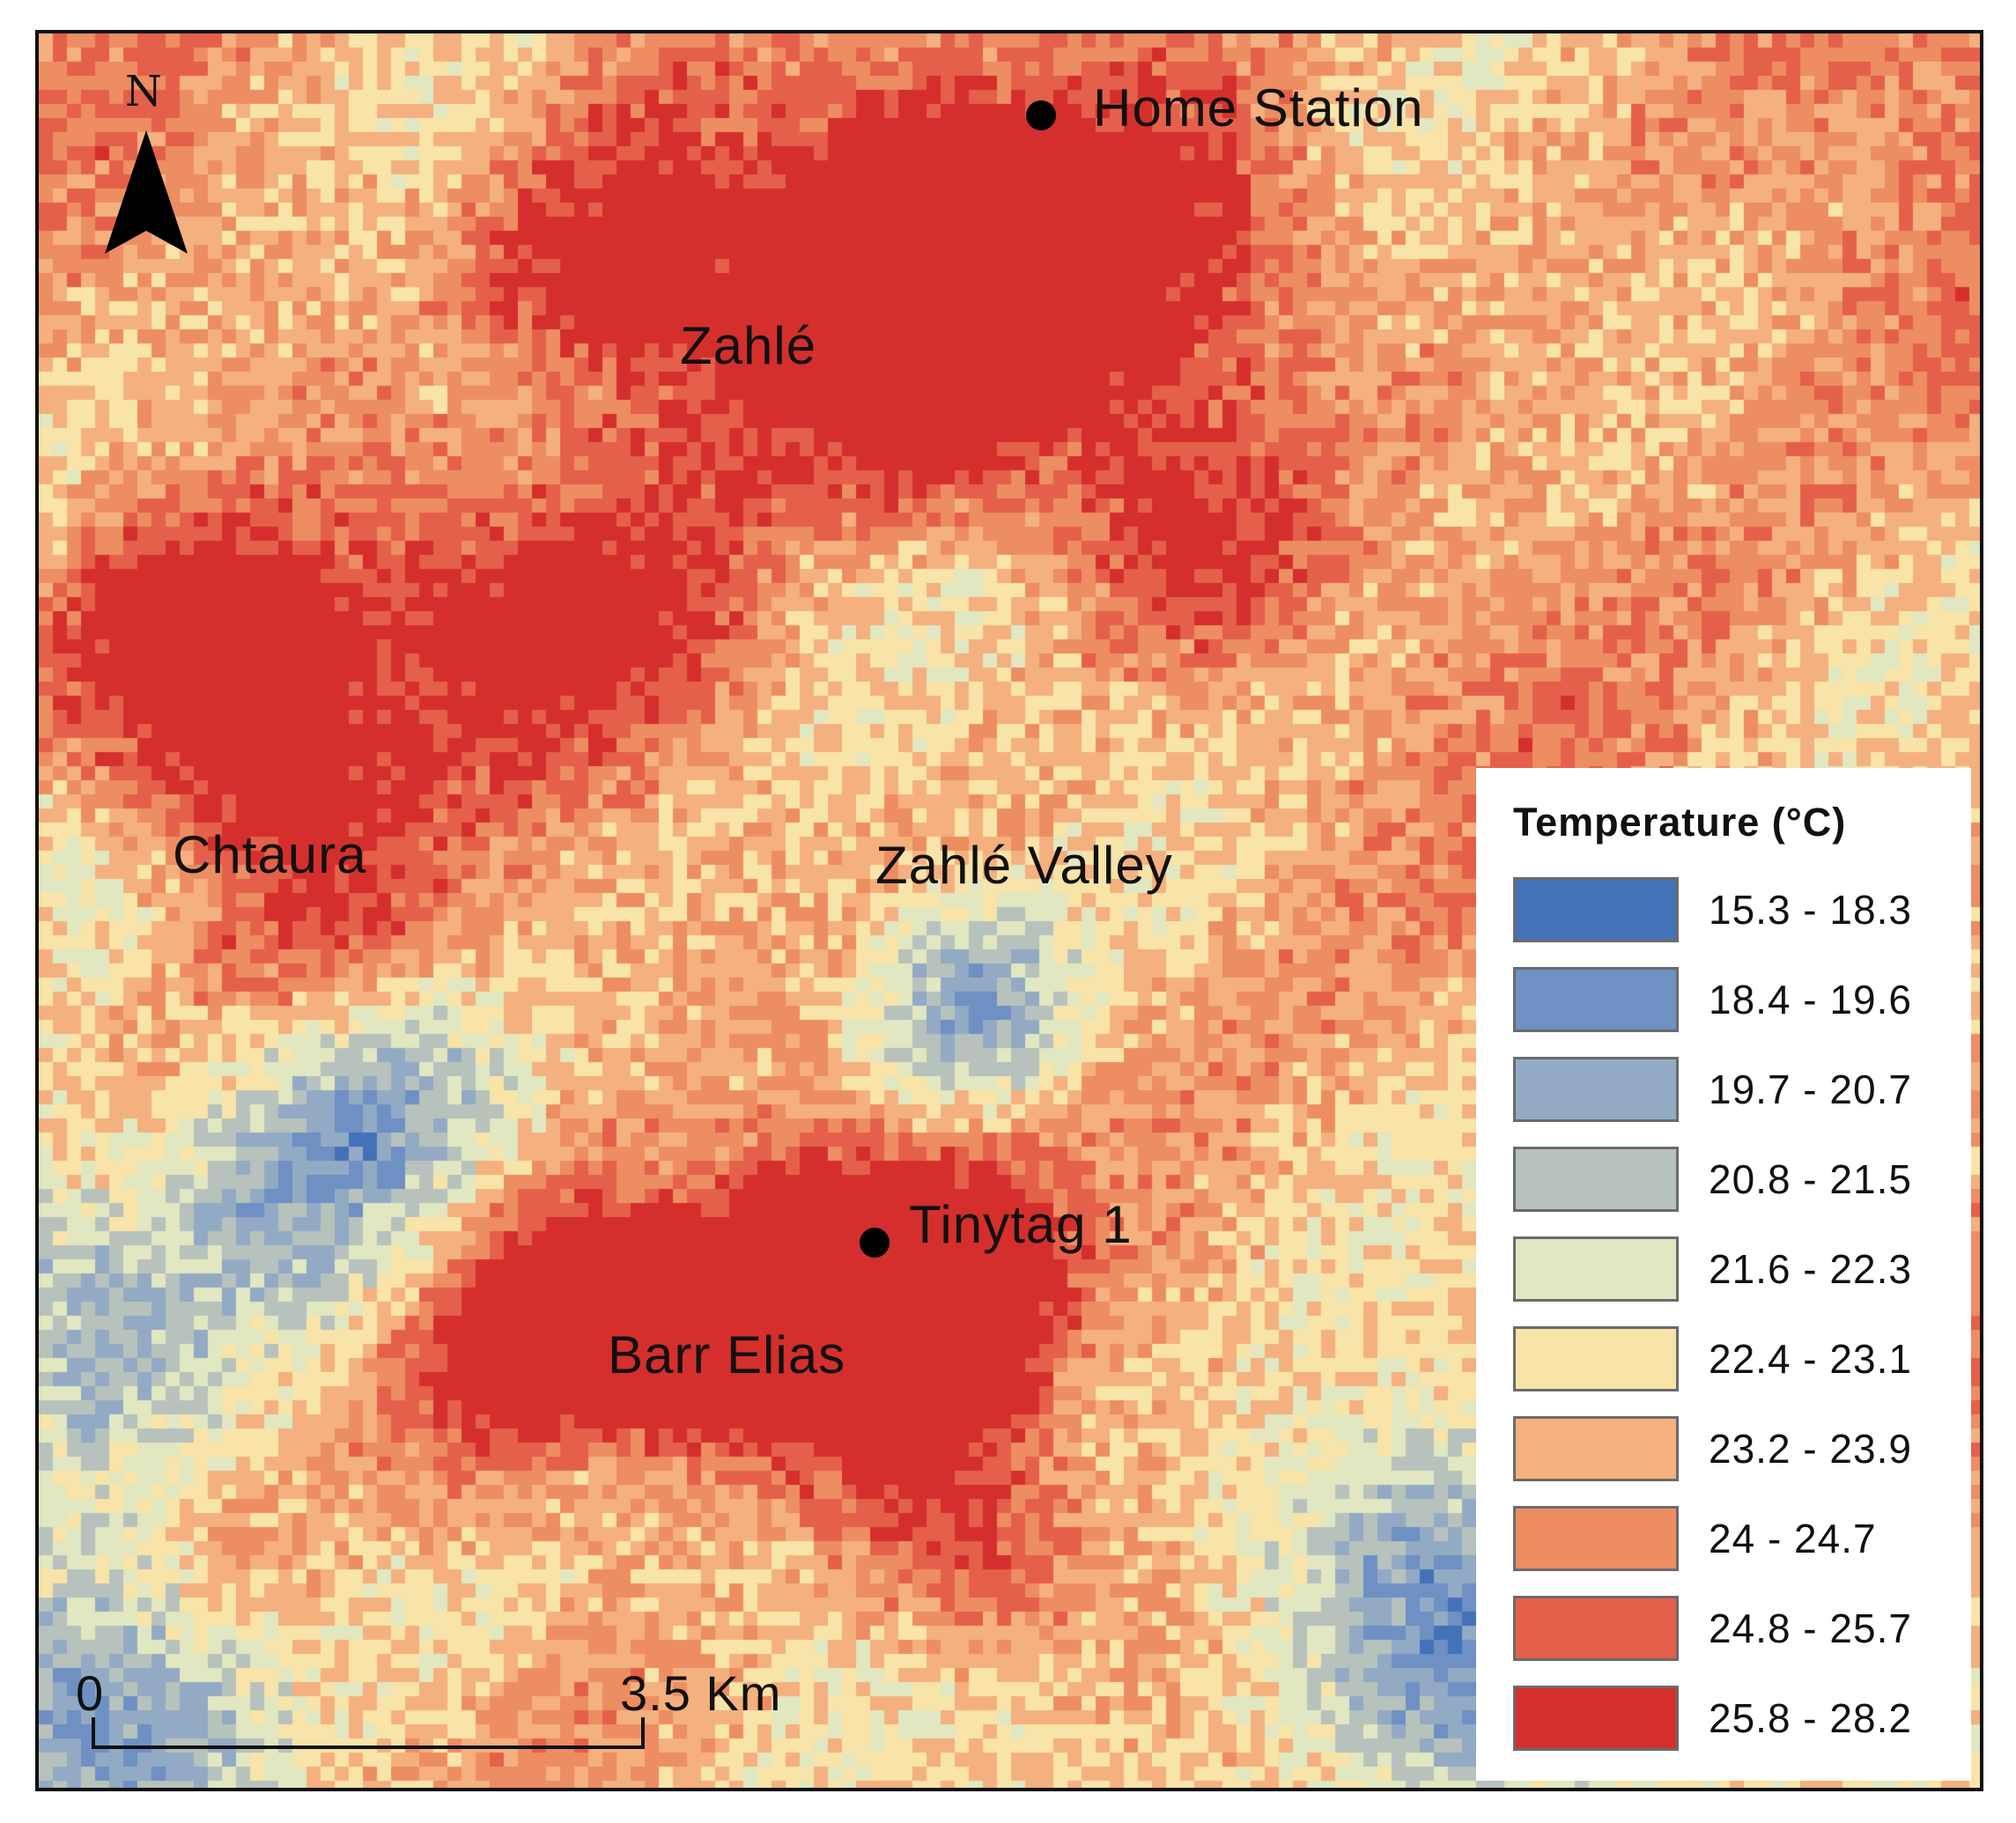 The width and height of the screenshot is (2016, 1823). Describe the element at coordinates (144, 91) in the screenshot. I see `north-label: N` at that location.